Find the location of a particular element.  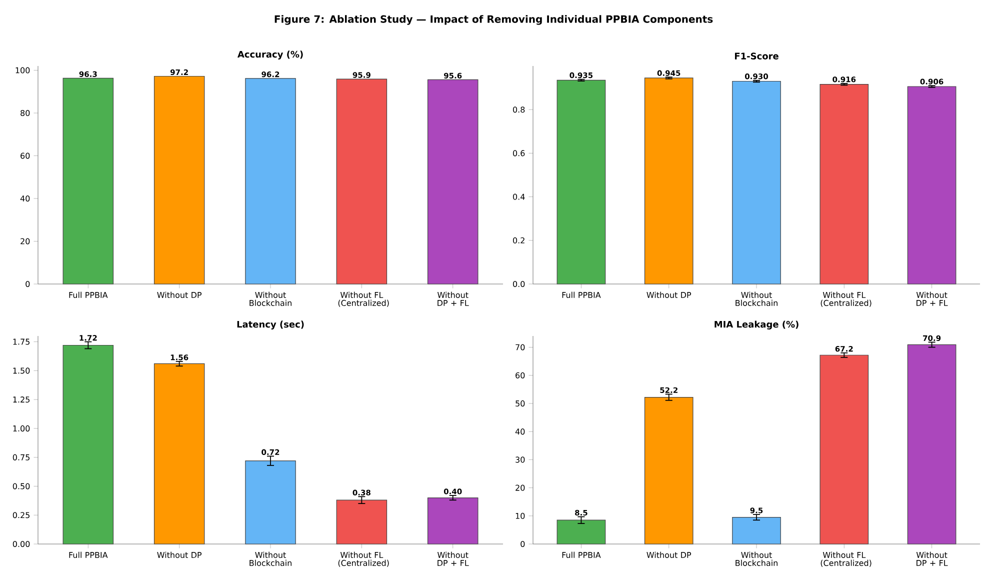

y-tick-label: 1.25 is located at coordinates (21, 399).